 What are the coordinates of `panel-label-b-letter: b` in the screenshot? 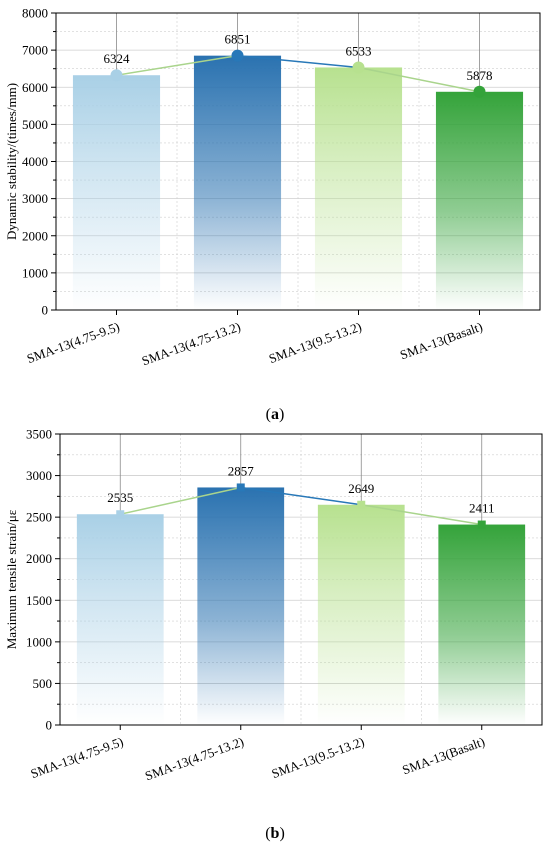 It's located at (275, 833).